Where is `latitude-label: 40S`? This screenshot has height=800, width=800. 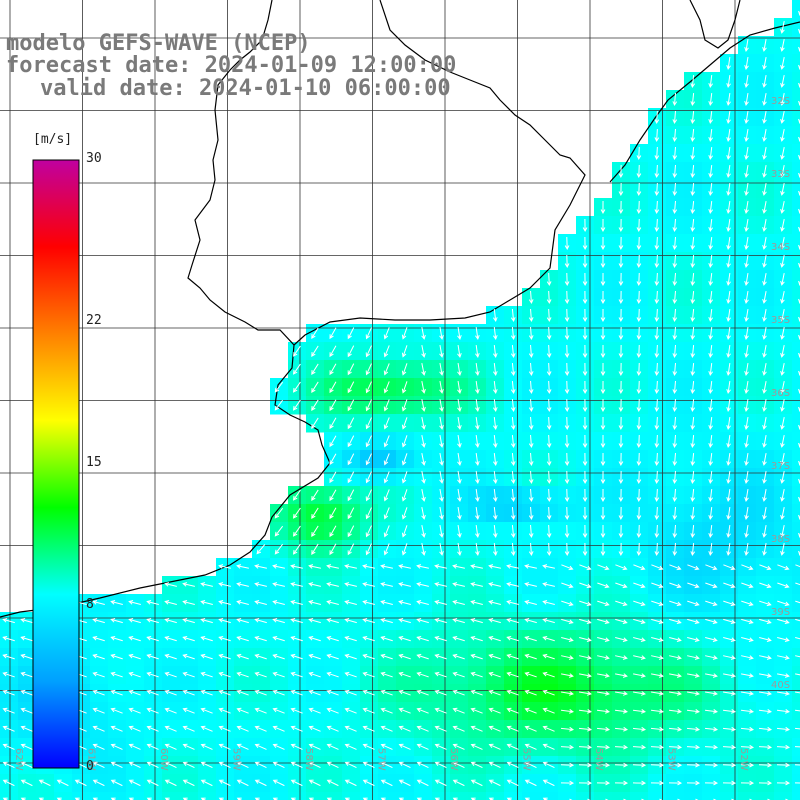
latitude-label: 40S is located at coordinates (780, 685).